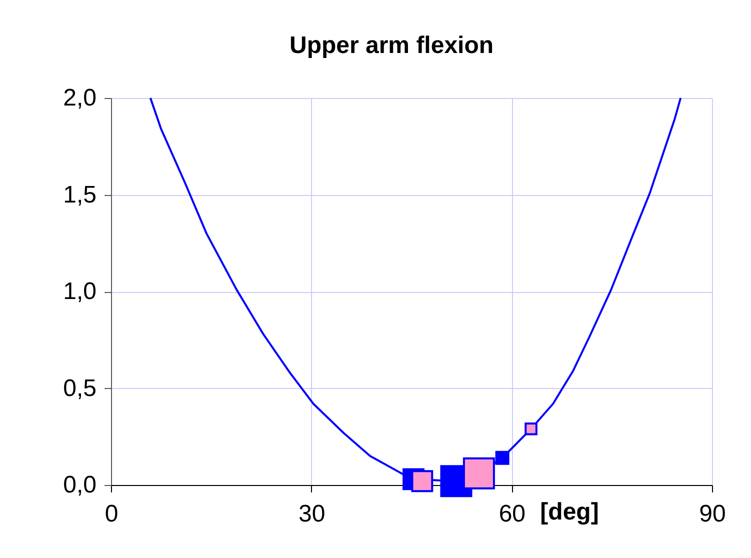  Describe the element at coordinates (391, 45) in the screenshot. I see `chart-title: Upper arm flexion` at that location.